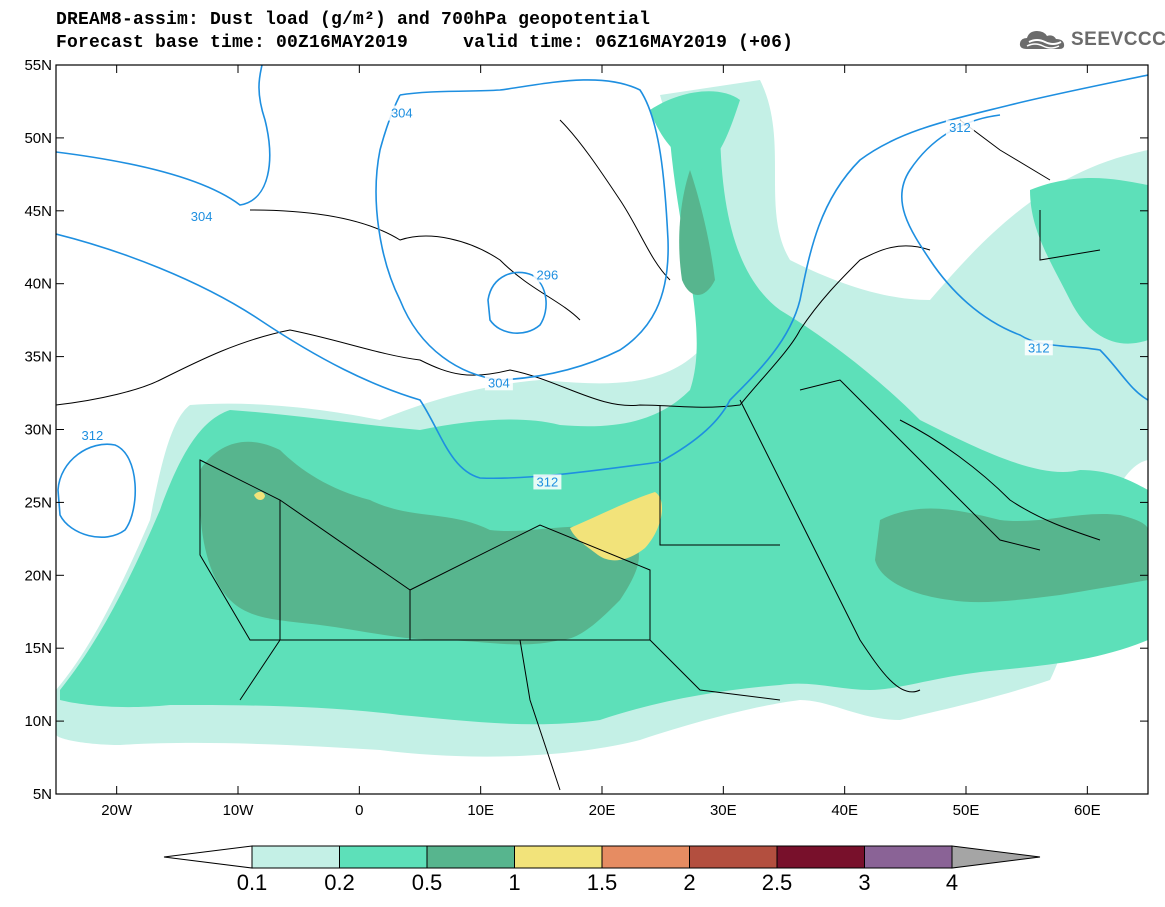 This screenshot has height=907, width=1165. What do you see at coordinates (864, 882) in the screenshot?
I see `colorbar-label: 3` at bounding box center [864, 882].